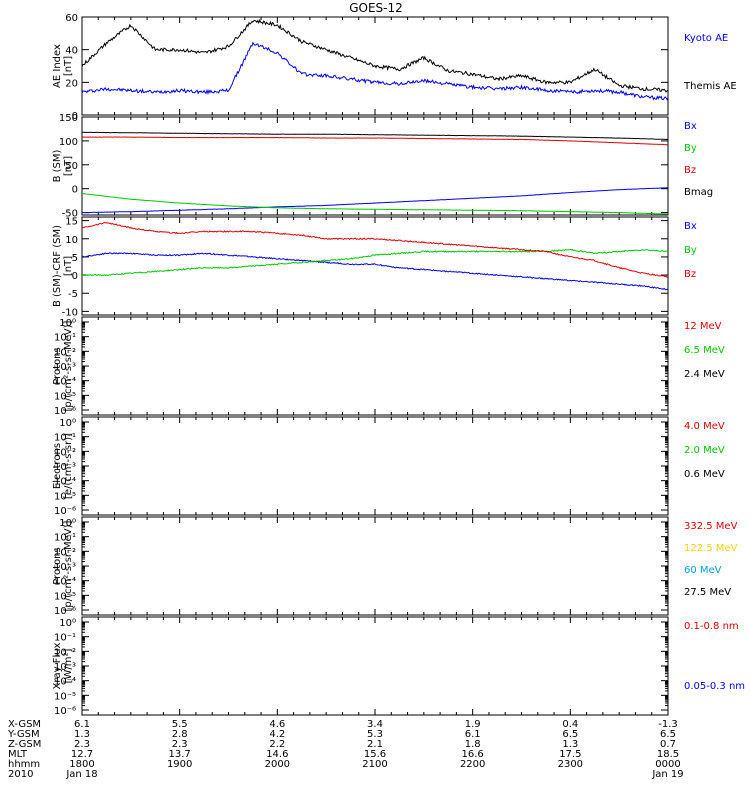 The image size is (750, 800). Describe the element at coordinates (714, 686) in the screenshot. I see `legend-entry: 0.05-0.3 nm` at that location.